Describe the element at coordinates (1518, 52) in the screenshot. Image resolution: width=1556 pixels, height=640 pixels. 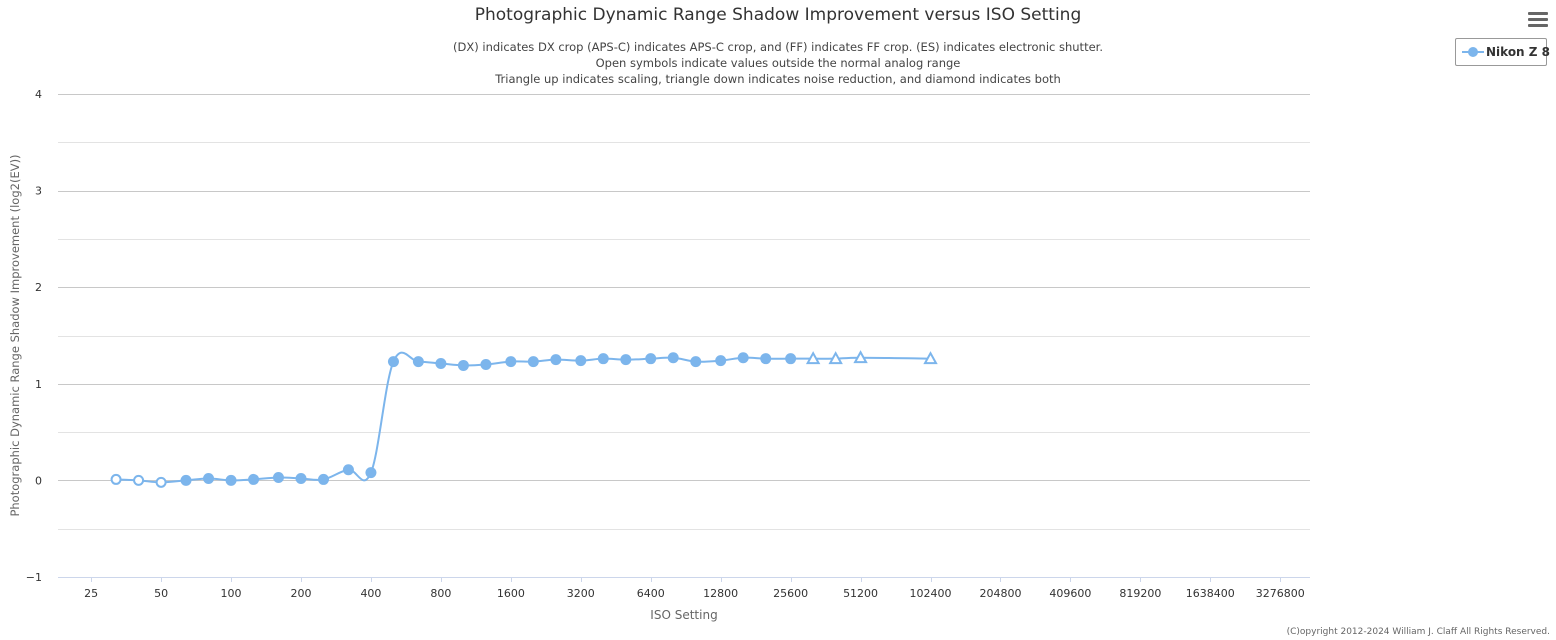
I see `legend-label: Nikon Z 8` at that location.